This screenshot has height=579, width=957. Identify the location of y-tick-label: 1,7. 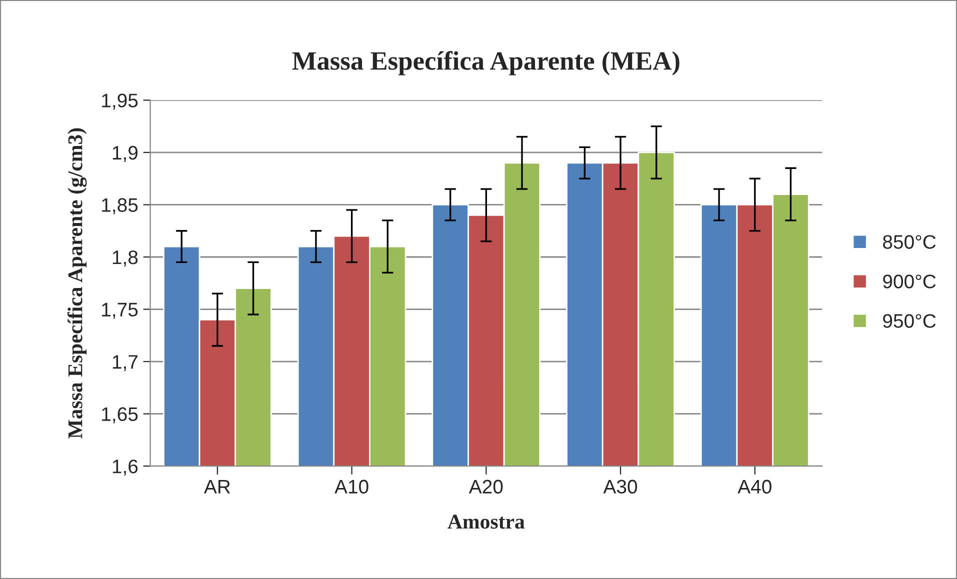
(125, 363).